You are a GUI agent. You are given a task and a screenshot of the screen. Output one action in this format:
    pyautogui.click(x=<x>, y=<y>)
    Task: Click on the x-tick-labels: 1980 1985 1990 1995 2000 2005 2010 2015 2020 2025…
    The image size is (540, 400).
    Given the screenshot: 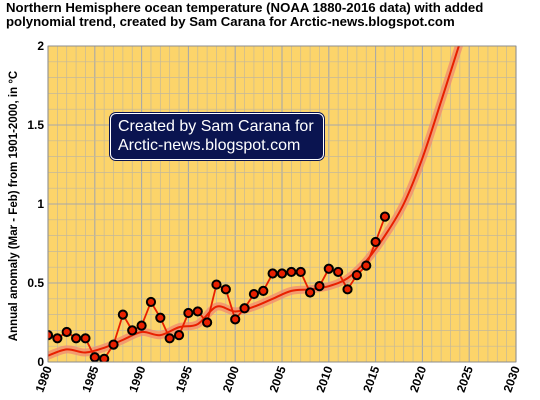 What is the action you would take?
    pyautogui.click(x=278, y=379)
    